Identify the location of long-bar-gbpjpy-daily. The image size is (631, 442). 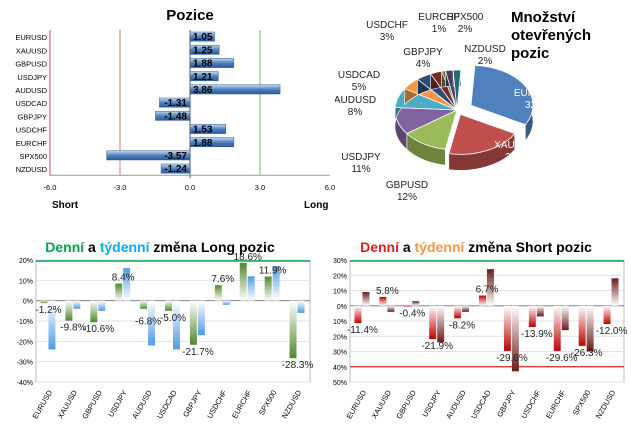
(193, 322).